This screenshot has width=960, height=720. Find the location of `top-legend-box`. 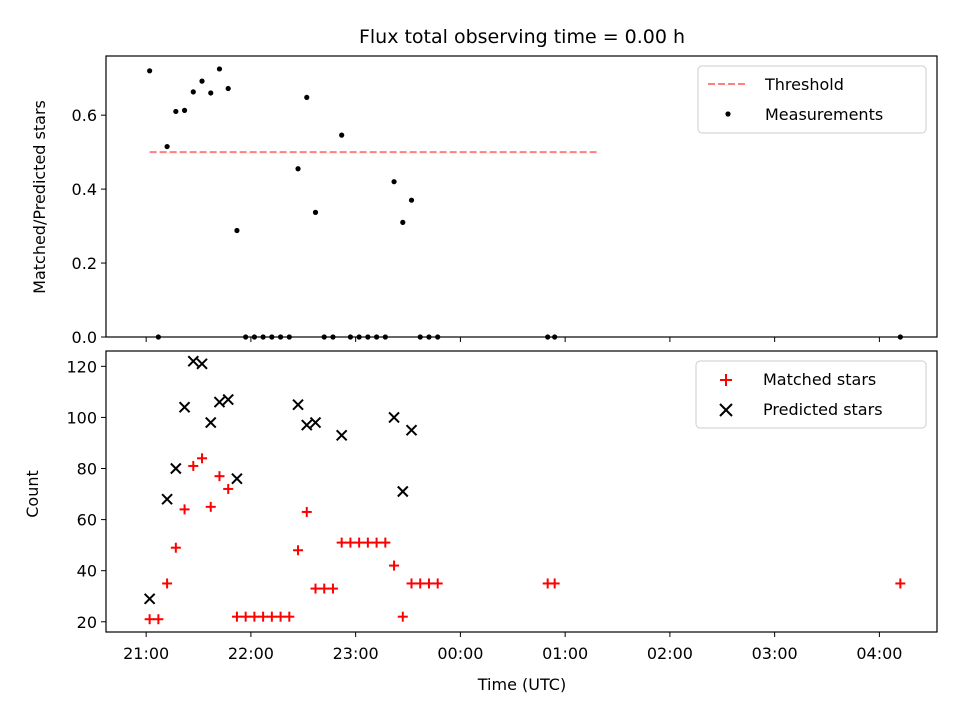

top-legend-box is located at coordinates (812, 99).